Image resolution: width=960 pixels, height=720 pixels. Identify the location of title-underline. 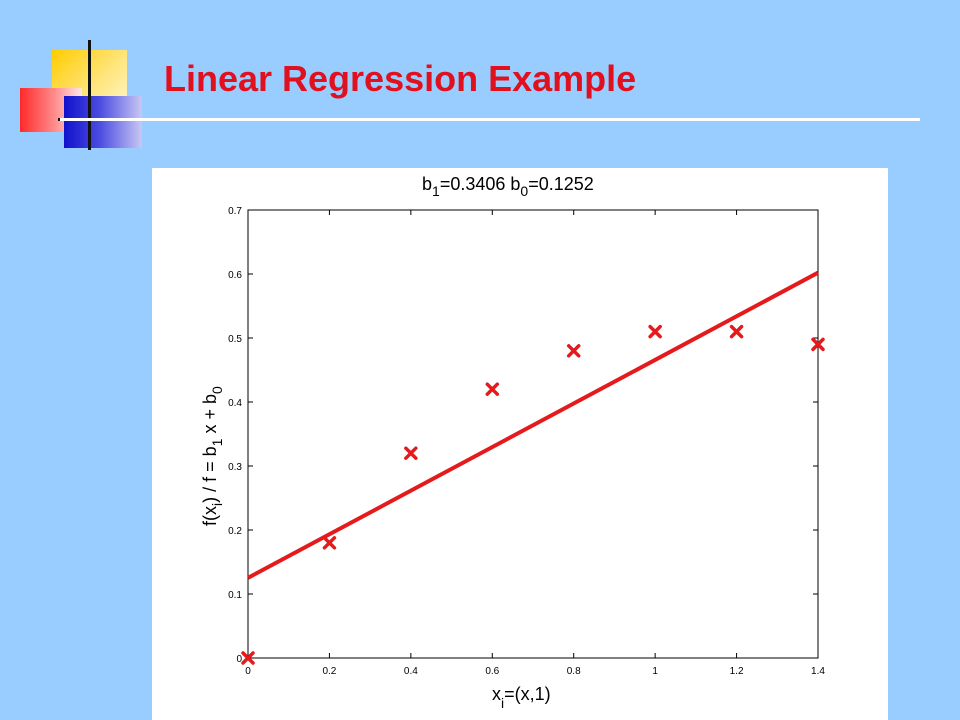
(490, 119).